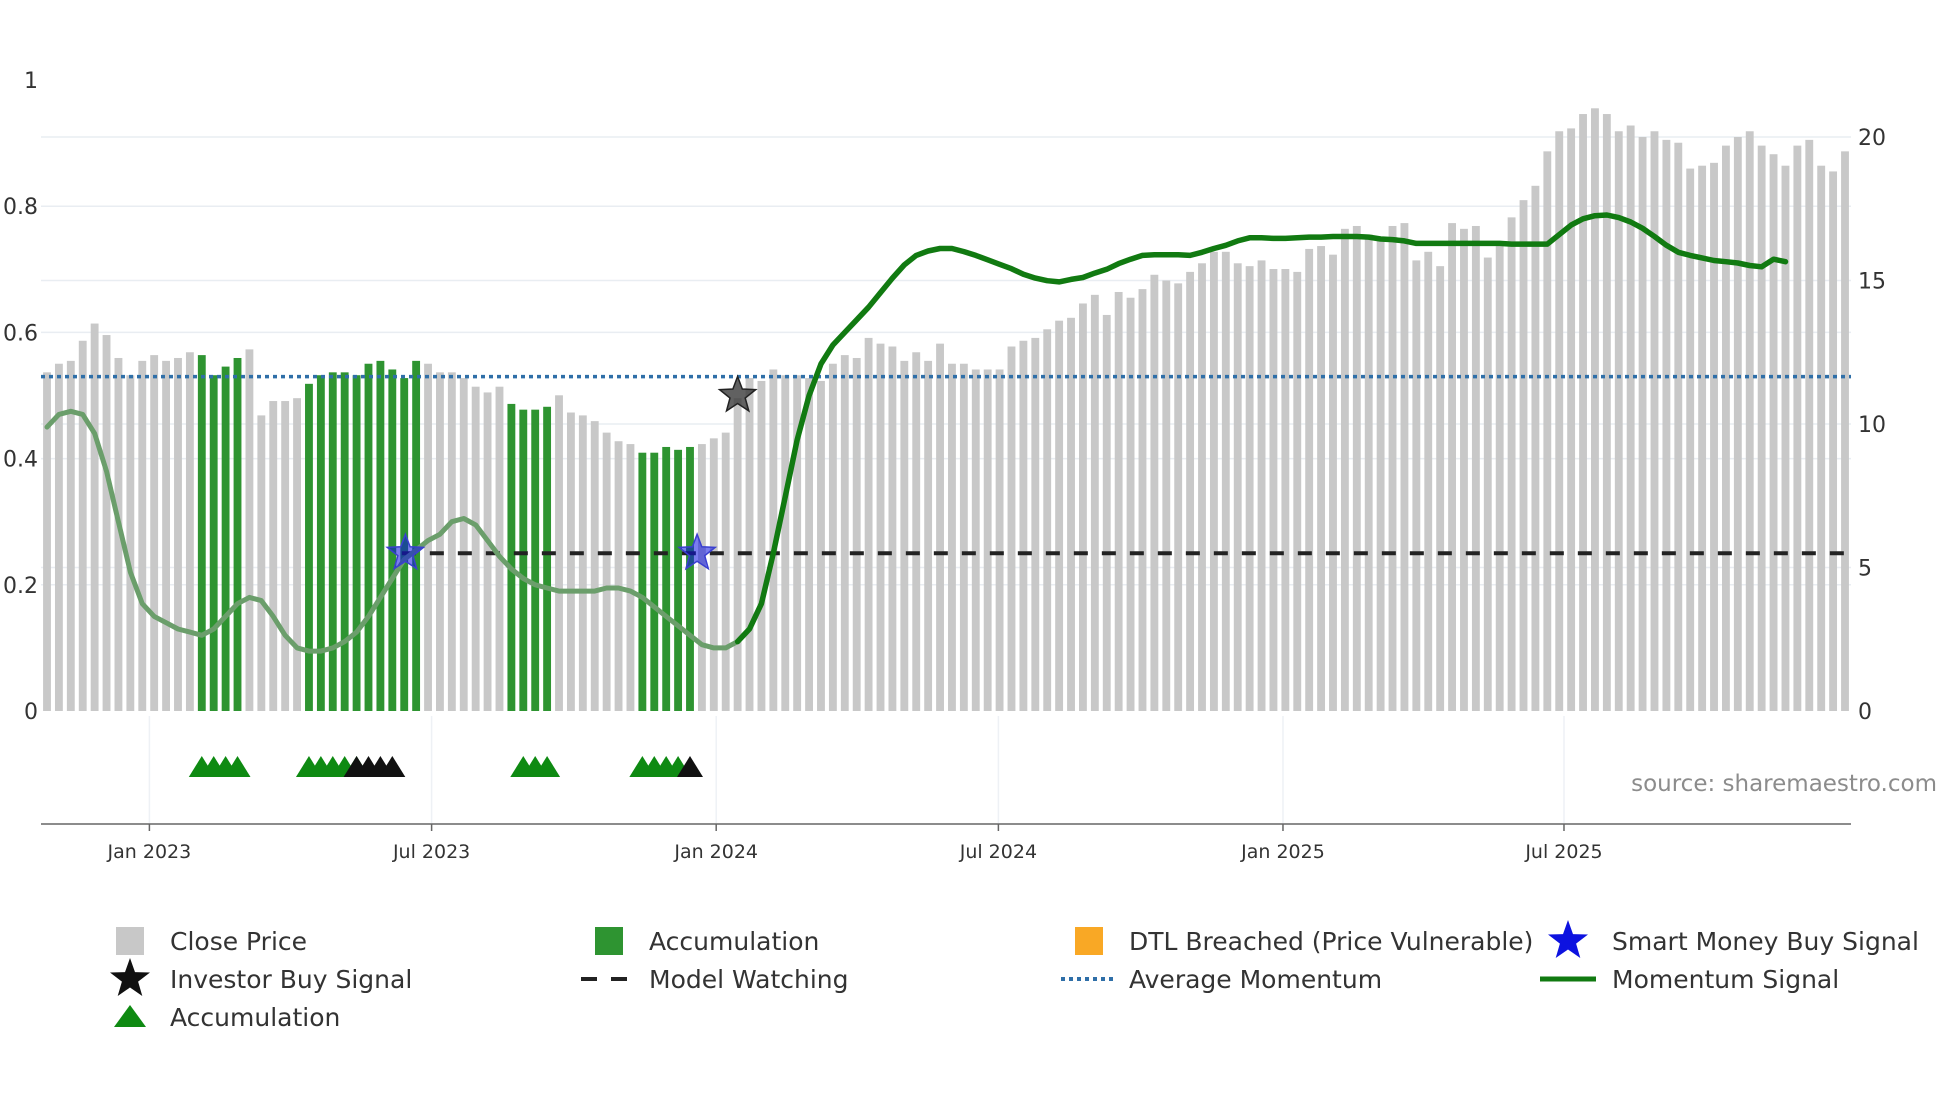 This screenshot has width=1960, height=1102. What do you see at coordinates (20, 207) in the screenshot?
I see `left-axis-tick: 0.8` at bounding box center [20, 207].